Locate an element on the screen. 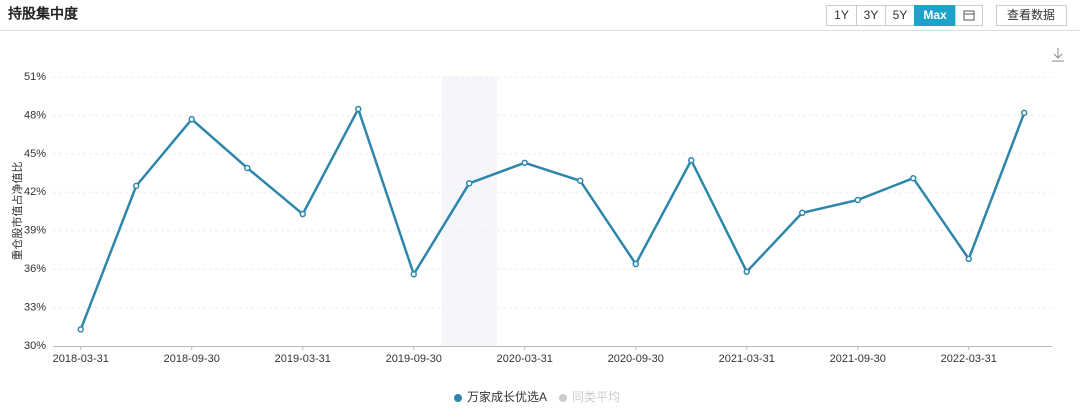  controls: 1Y 3Y 5Y Max is located at coordinates (891, 15).